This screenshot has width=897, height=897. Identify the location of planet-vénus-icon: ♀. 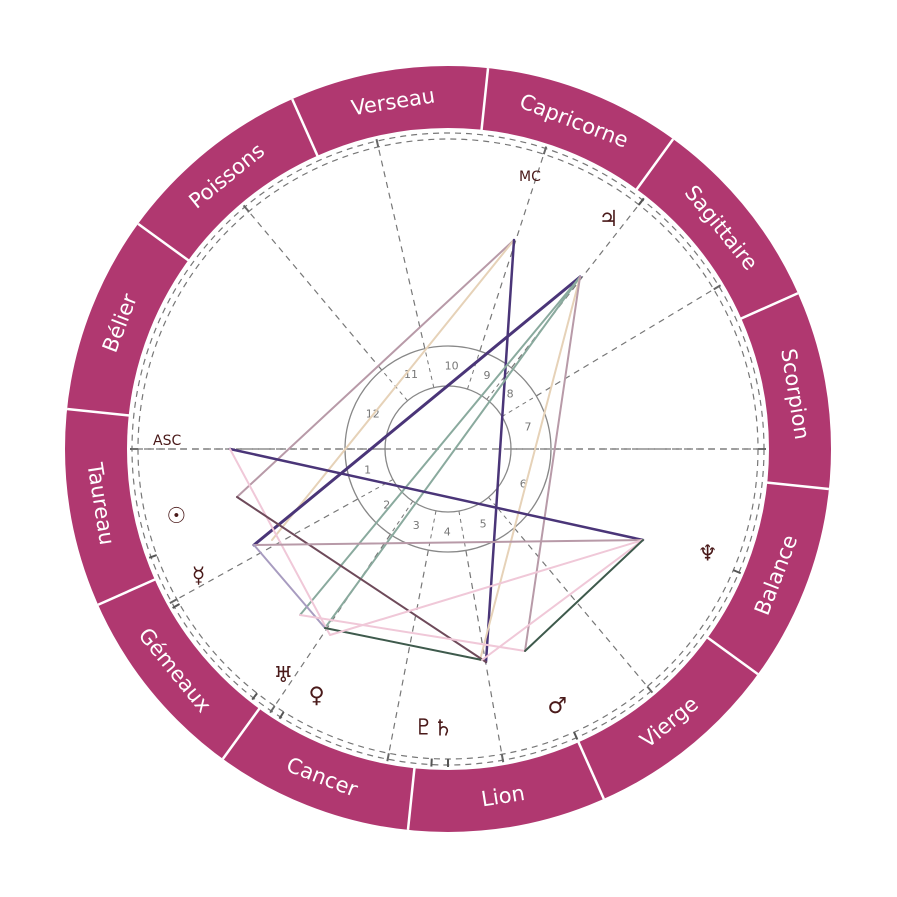
(316, 696).